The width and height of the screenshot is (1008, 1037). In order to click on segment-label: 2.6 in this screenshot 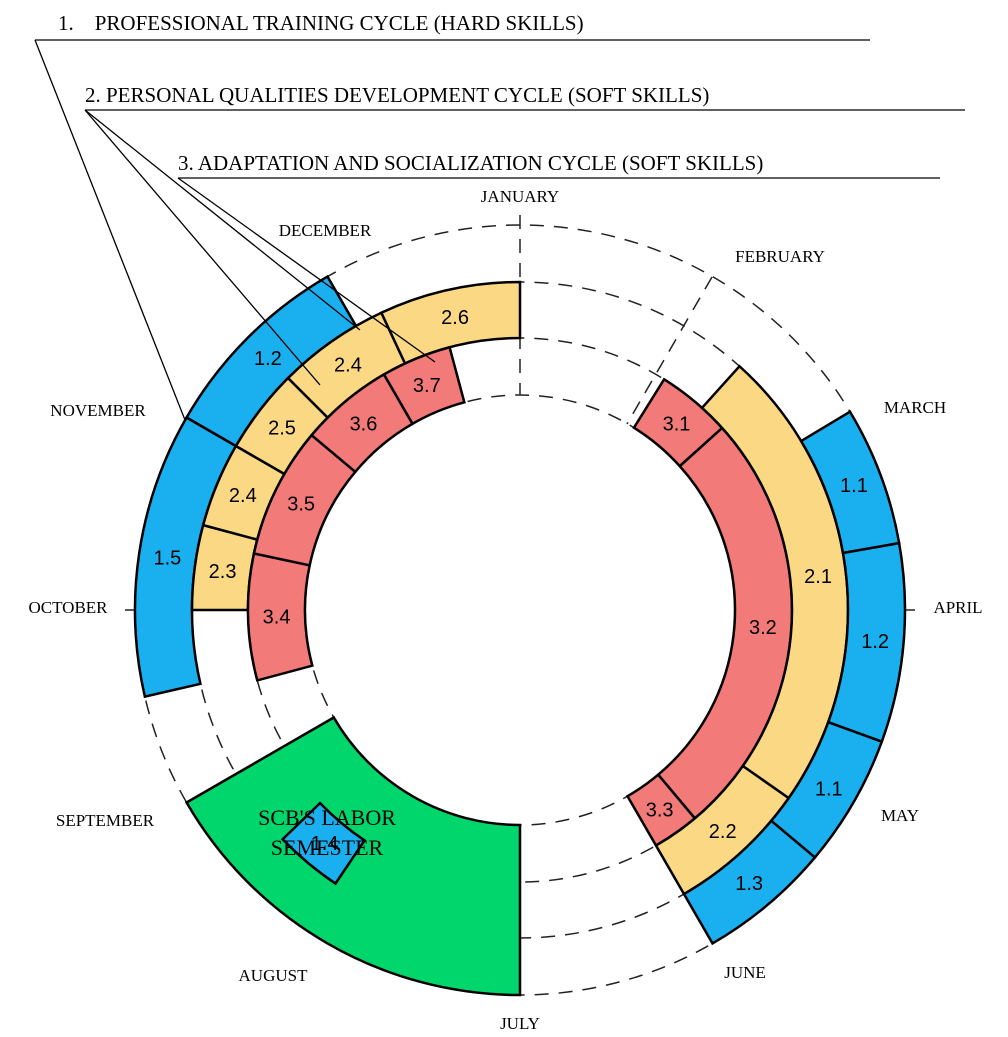, I will do `click(455, 318)`.